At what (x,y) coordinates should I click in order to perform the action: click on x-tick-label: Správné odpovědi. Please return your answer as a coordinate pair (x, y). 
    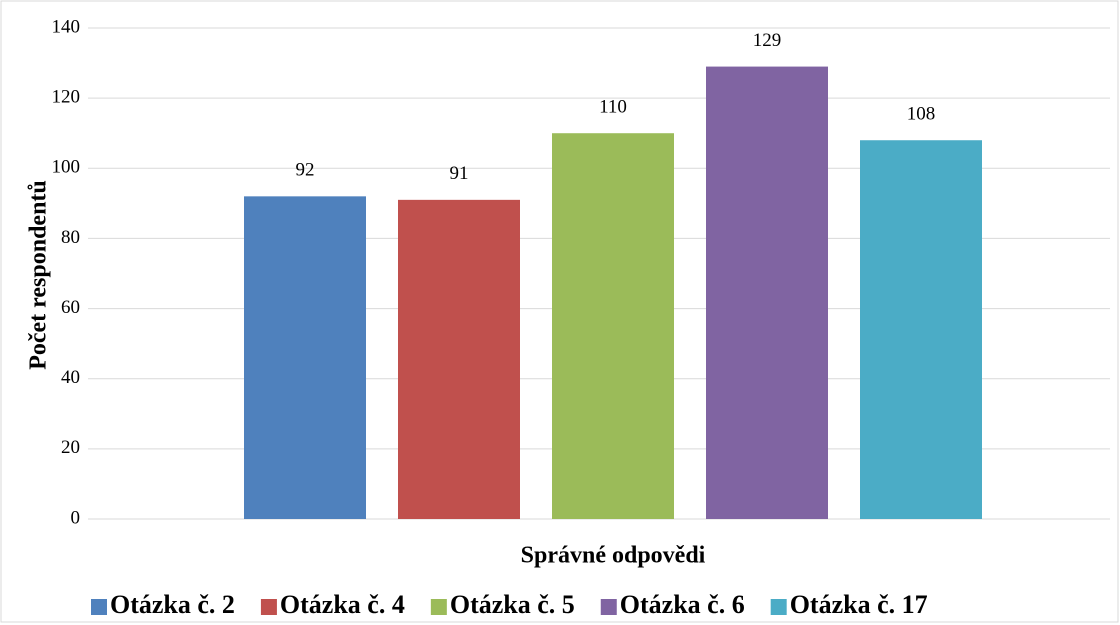
    Looking at the image, I should click on (613, 556).